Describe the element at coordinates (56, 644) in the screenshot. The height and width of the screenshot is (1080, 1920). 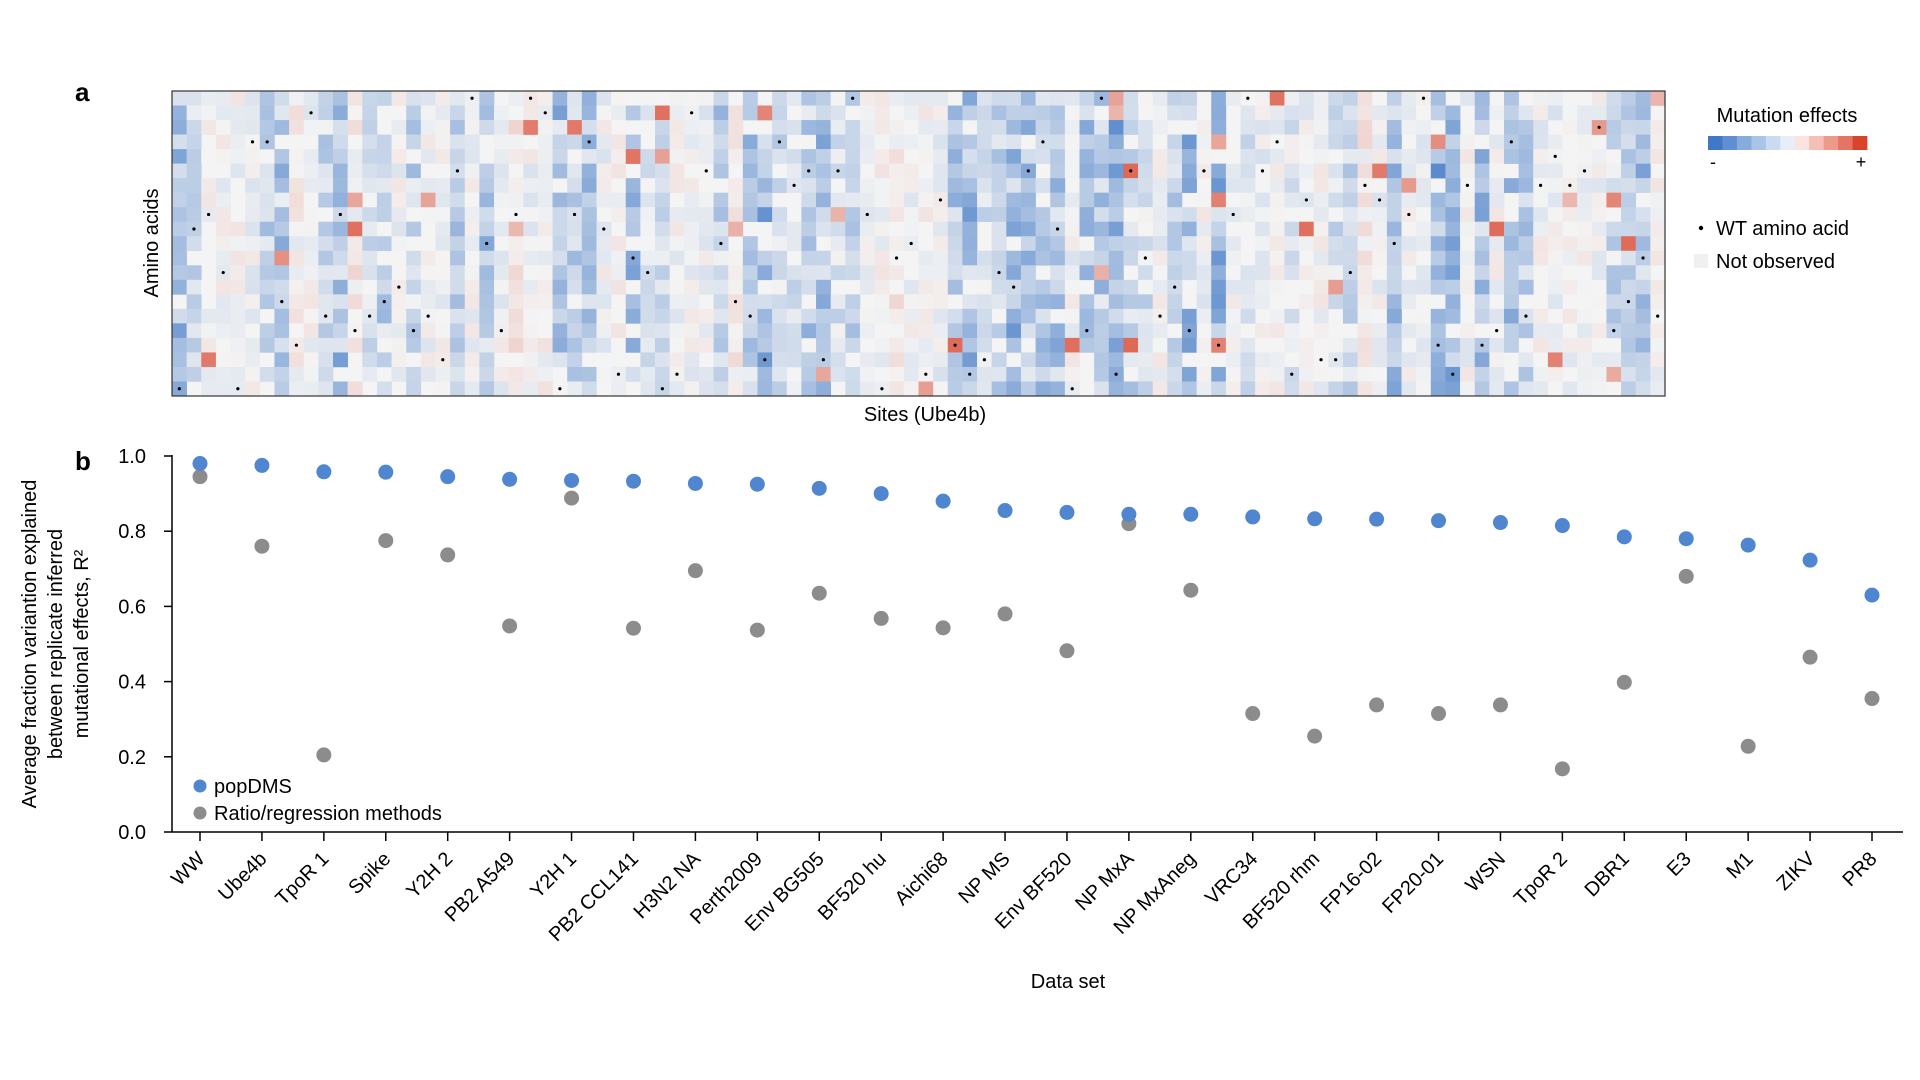
I see `y-axis-label-line-2: between replicate inferred` at that location.